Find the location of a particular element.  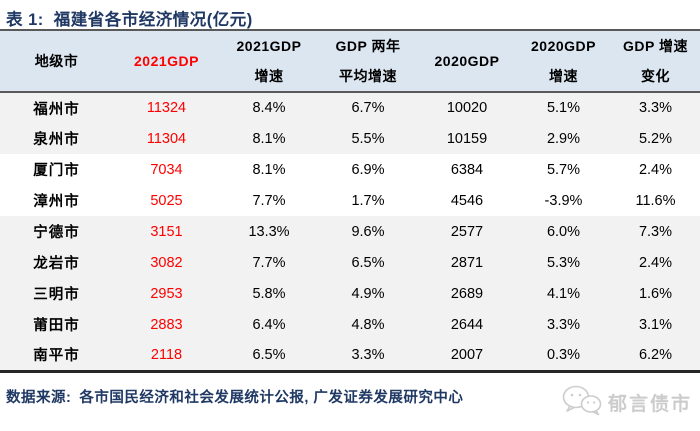

data-source-line: 数据来源: 各市国民经济和社会发展统计公报, 广发证券发展研究中心 is located at coordinates (350, 390).